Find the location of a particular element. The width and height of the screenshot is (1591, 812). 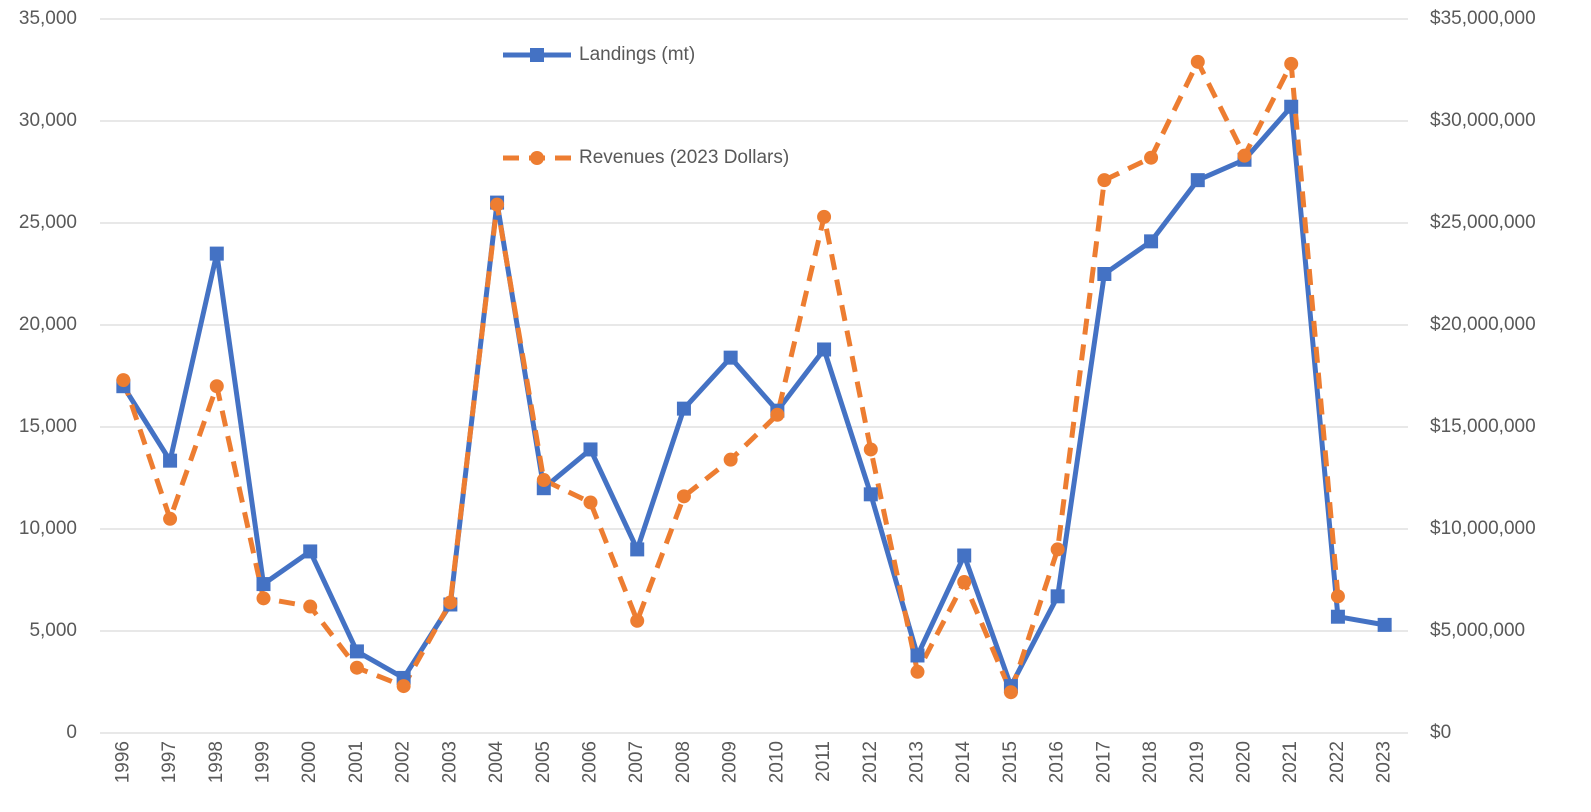

x-tick-label: 2019 is located at coordinates (1197, 762).